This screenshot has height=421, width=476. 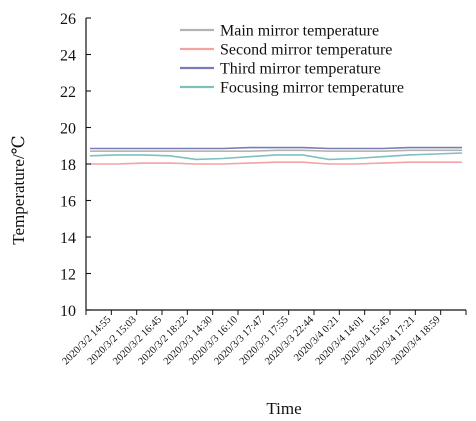 I want to click on legend-label-3: Third mirror temperature, so click(x=300, y=69).